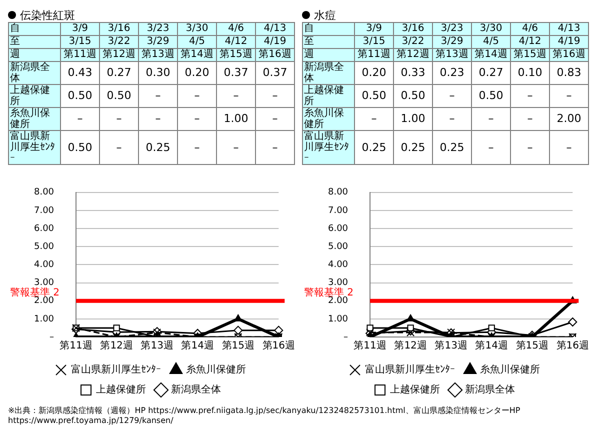  I want to click on y-tick-label: 3.00, so click(44, 283).